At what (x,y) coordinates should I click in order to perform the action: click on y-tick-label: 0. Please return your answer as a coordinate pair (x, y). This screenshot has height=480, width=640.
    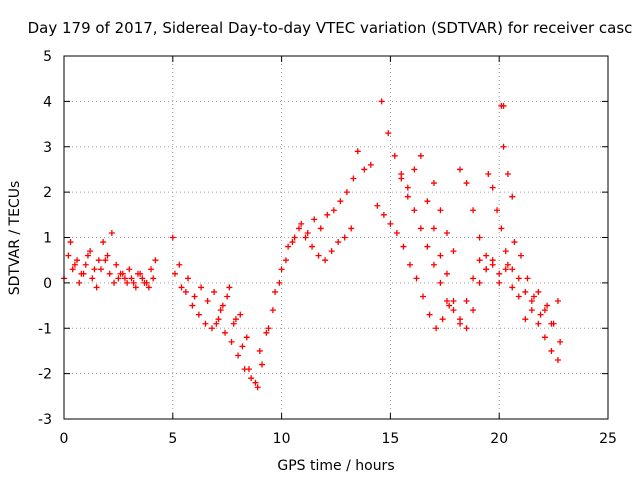
    Looking at the image, I should click on (47, 284).